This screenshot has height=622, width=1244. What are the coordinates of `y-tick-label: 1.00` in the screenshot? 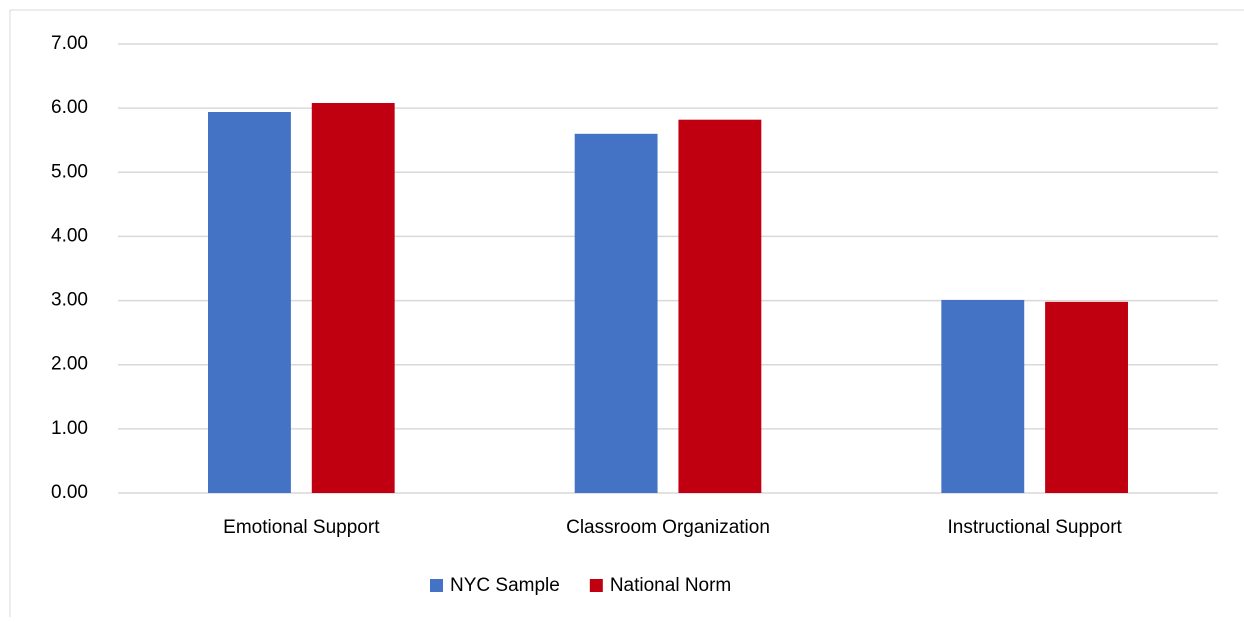 It's located at (69, 428).